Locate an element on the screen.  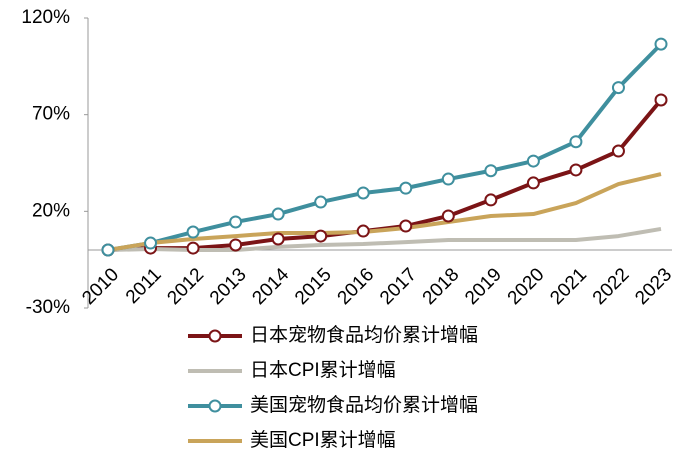
legend-label: 日本宠物食品均价累计增幅 is located at coordinates (364, 335).